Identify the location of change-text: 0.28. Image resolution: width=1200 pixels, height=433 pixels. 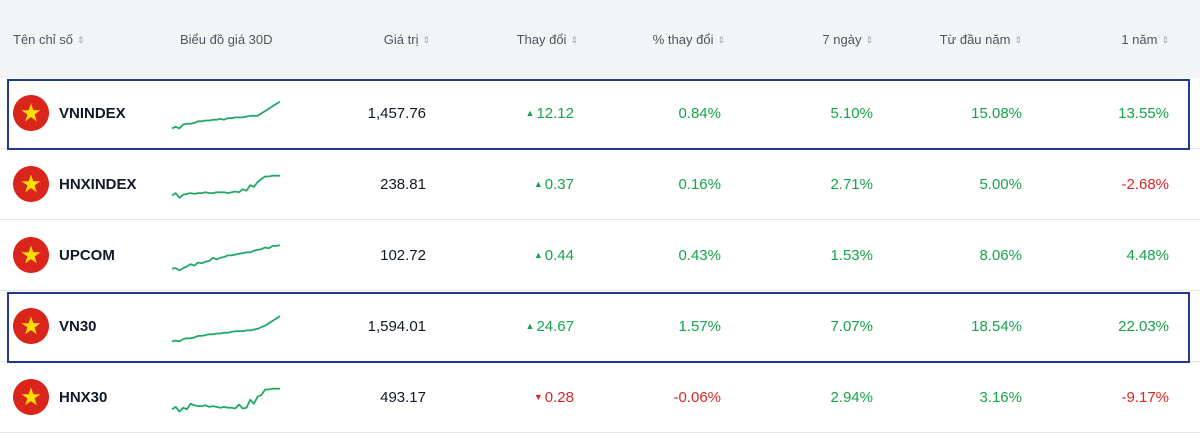
(559, 397).